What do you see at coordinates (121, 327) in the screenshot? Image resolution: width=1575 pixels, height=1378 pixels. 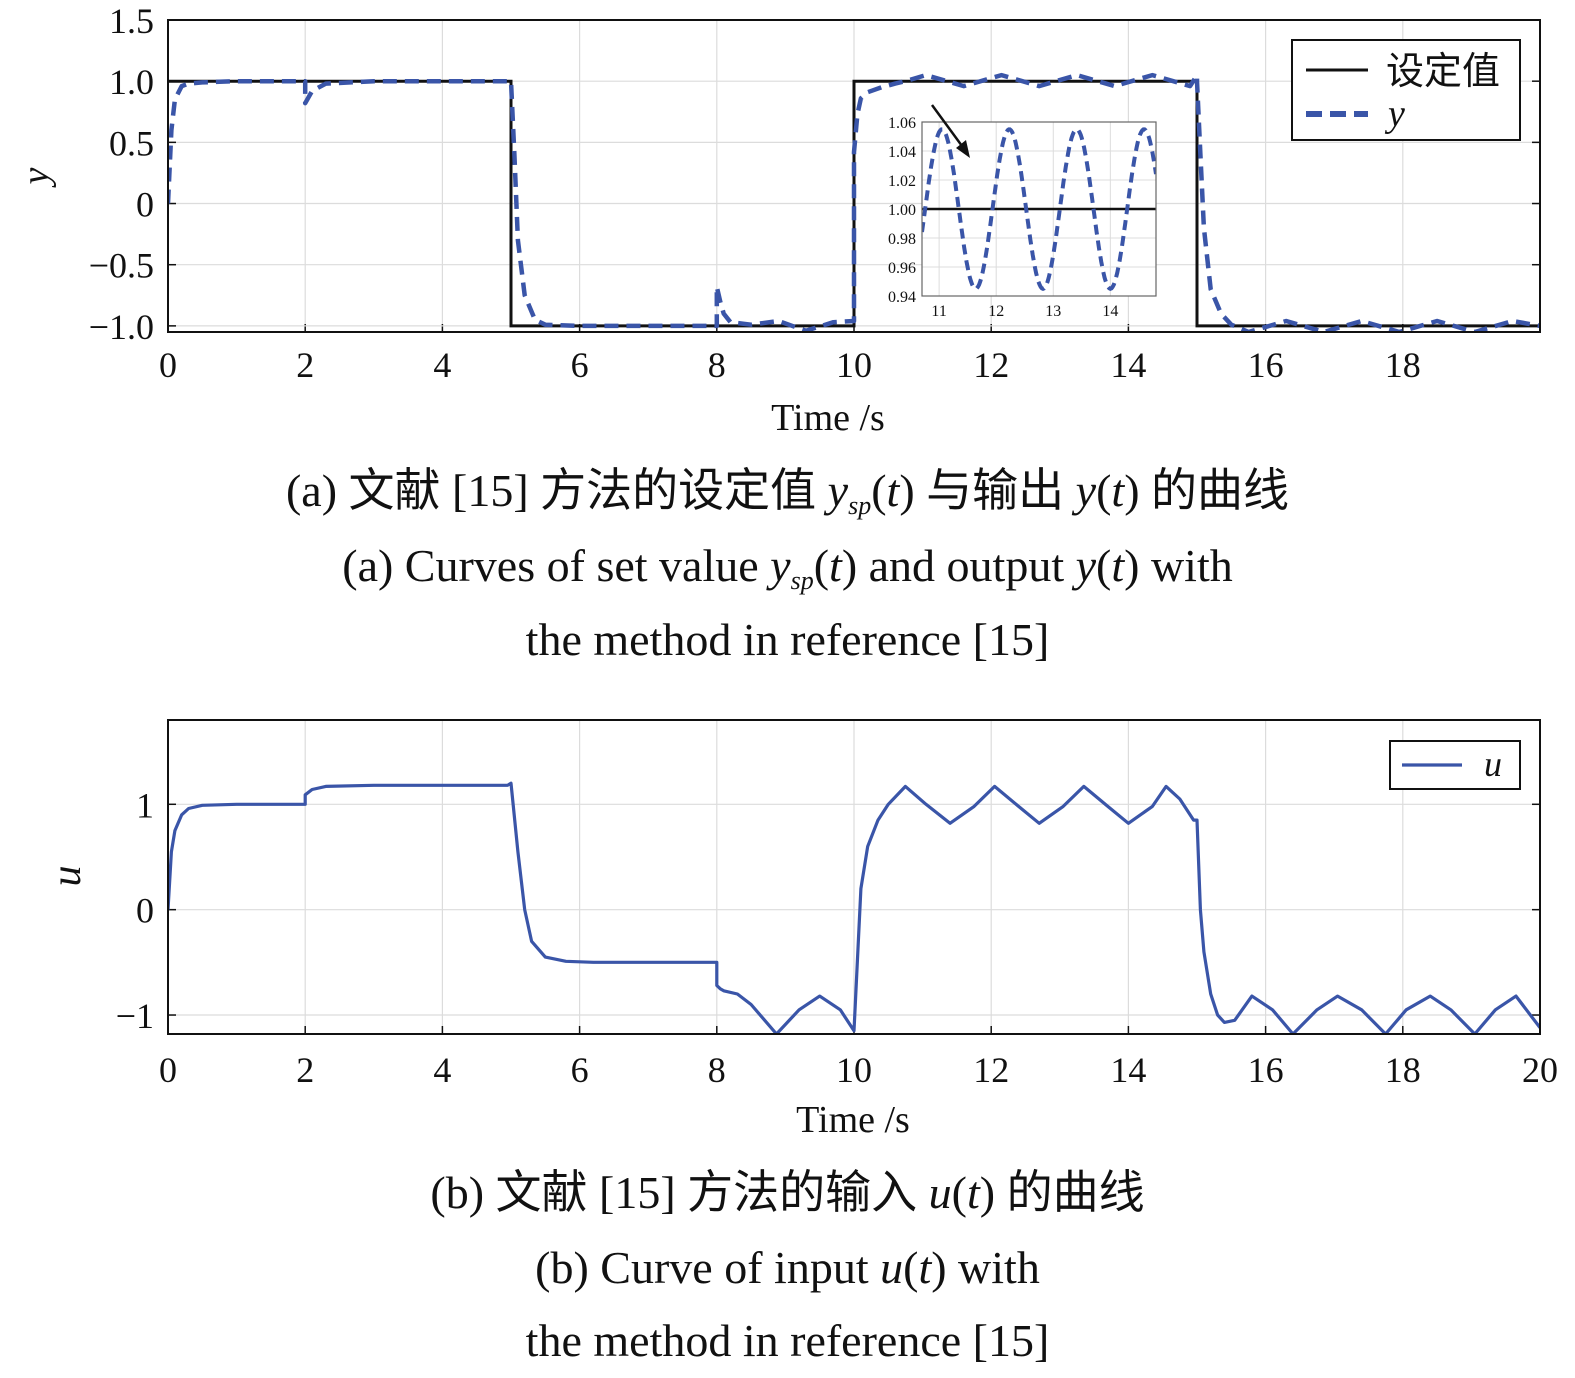 I see `y-tick-label: −1.0` at bounding box center [121, 327].